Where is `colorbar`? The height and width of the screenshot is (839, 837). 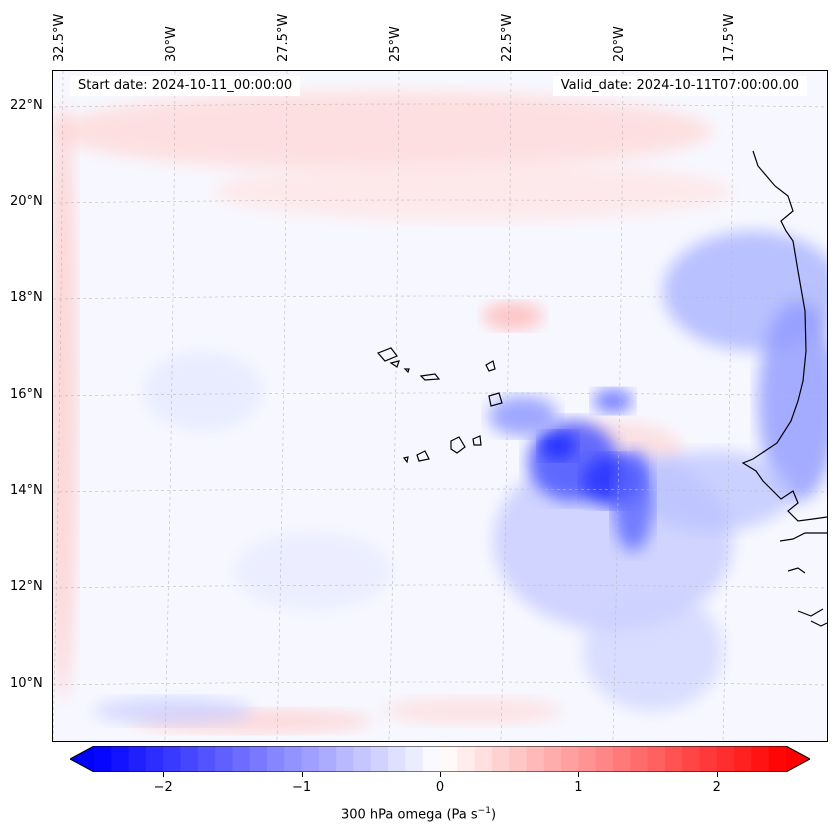 colorbar is located at coordinates (440, 759).